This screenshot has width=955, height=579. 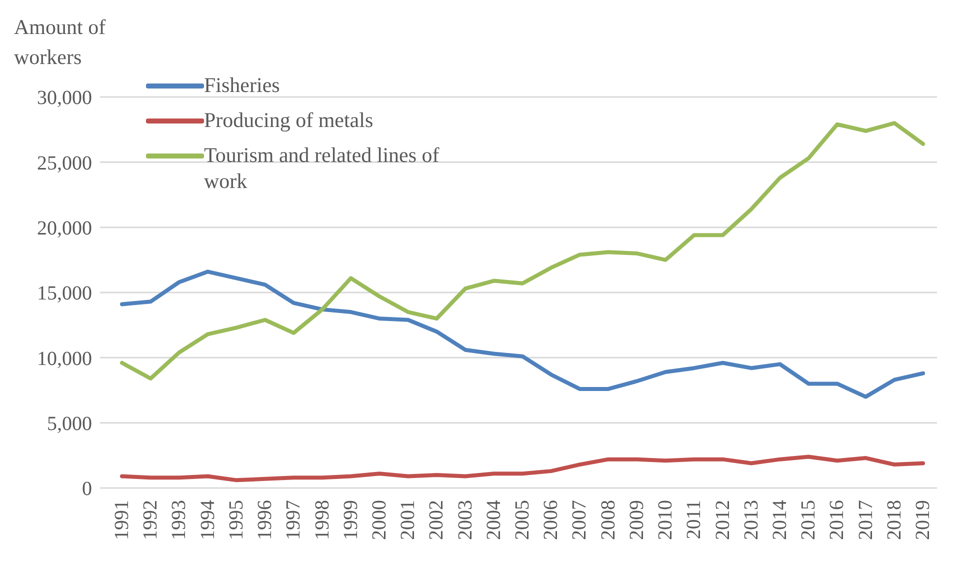 I want to click on y-axis-title: Amount of workers, so click(x=60, y=42).